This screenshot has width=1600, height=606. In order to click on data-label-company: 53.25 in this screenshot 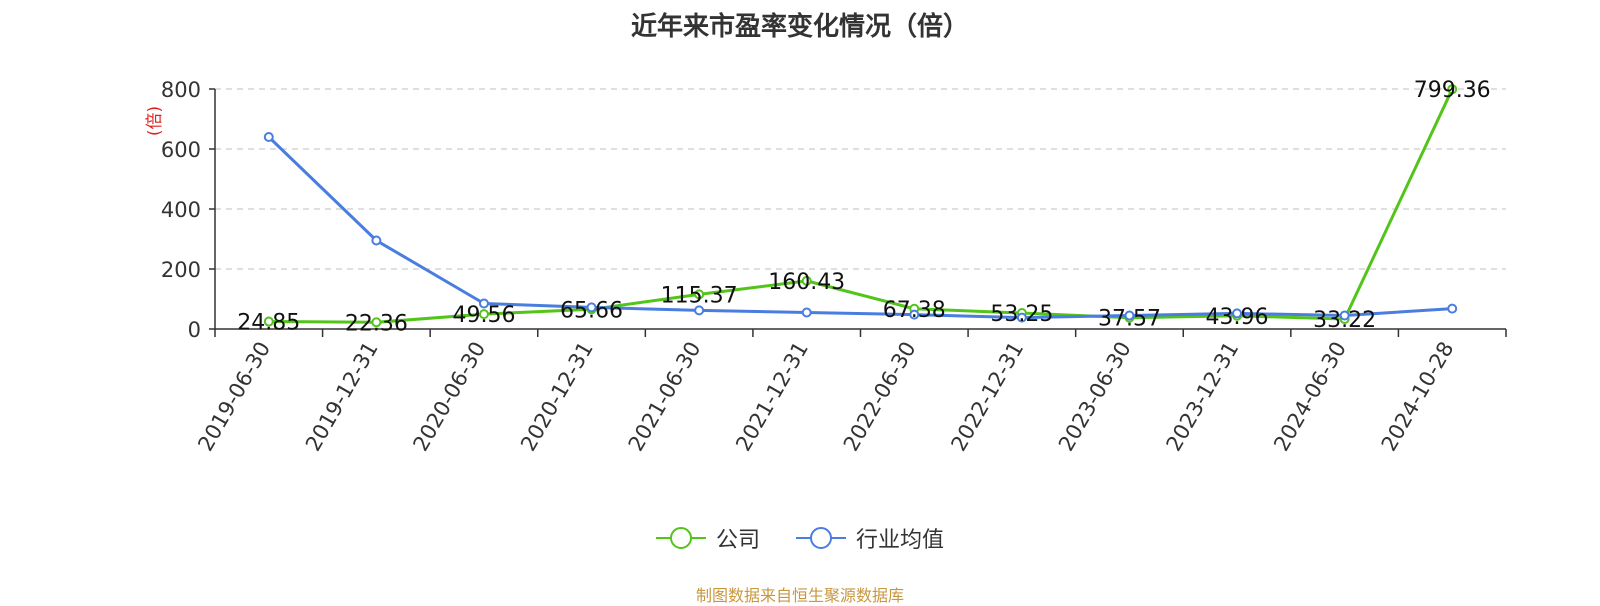, I will do `click(1021, 314)`.